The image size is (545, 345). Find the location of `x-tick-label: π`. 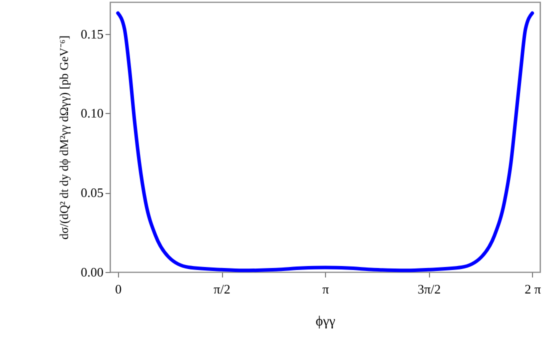

x-tick-label: π is located at coordinates (326, 289).